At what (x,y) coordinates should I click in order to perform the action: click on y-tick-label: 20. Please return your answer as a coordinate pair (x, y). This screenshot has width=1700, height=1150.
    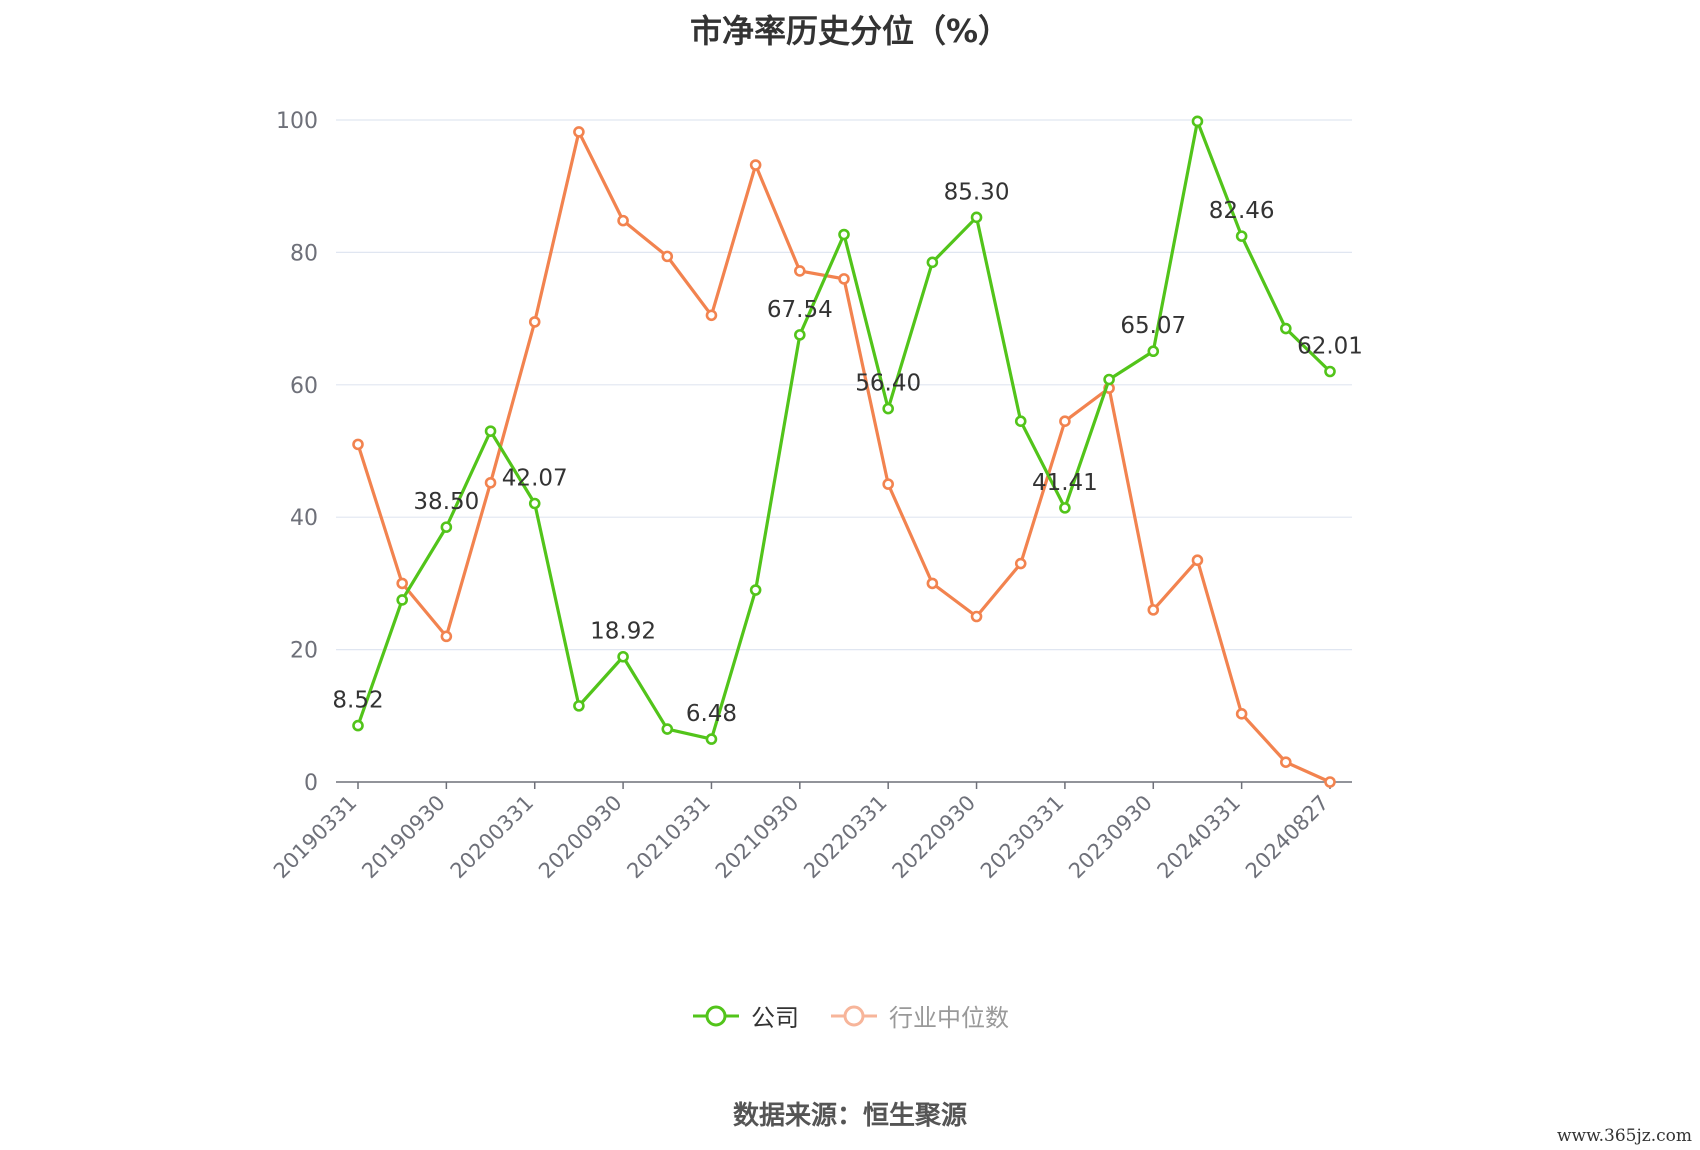
    Looking at the image, I should click on (304, 651).